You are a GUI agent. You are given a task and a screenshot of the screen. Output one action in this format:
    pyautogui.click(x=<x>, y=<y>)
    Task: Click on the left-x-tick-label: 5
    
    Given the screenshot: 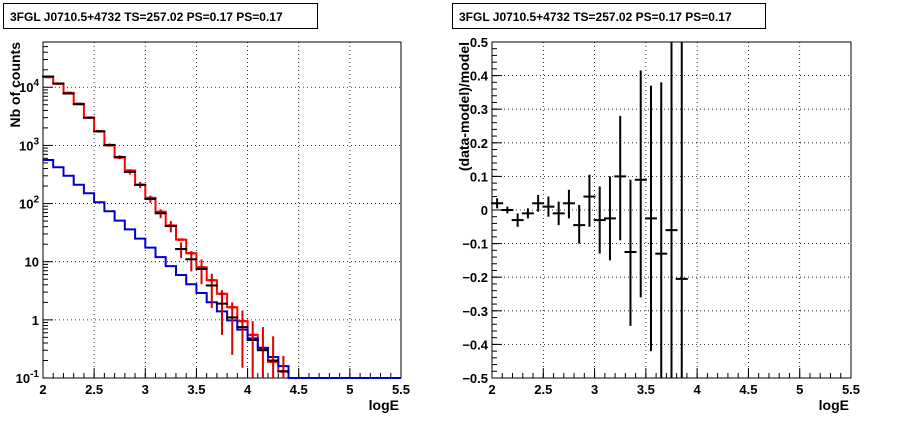 What is the action you would take?
    pyautogui.click(x=349, y=389)
    